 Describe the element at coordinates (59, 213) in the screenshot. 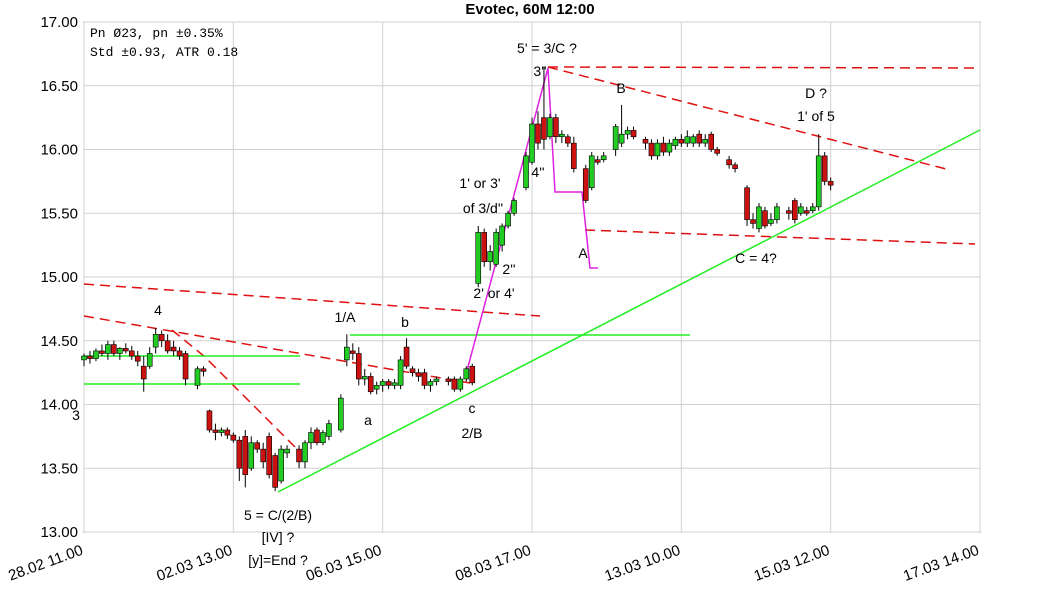

I see `y-tick-label: 15.50` at that location.